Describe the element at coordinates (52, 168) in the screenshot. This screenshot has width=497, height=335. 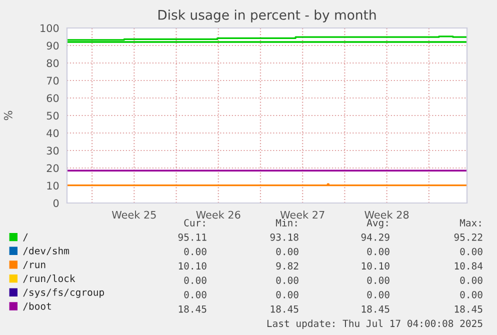
I see `y-tick-label: 20` at that location.